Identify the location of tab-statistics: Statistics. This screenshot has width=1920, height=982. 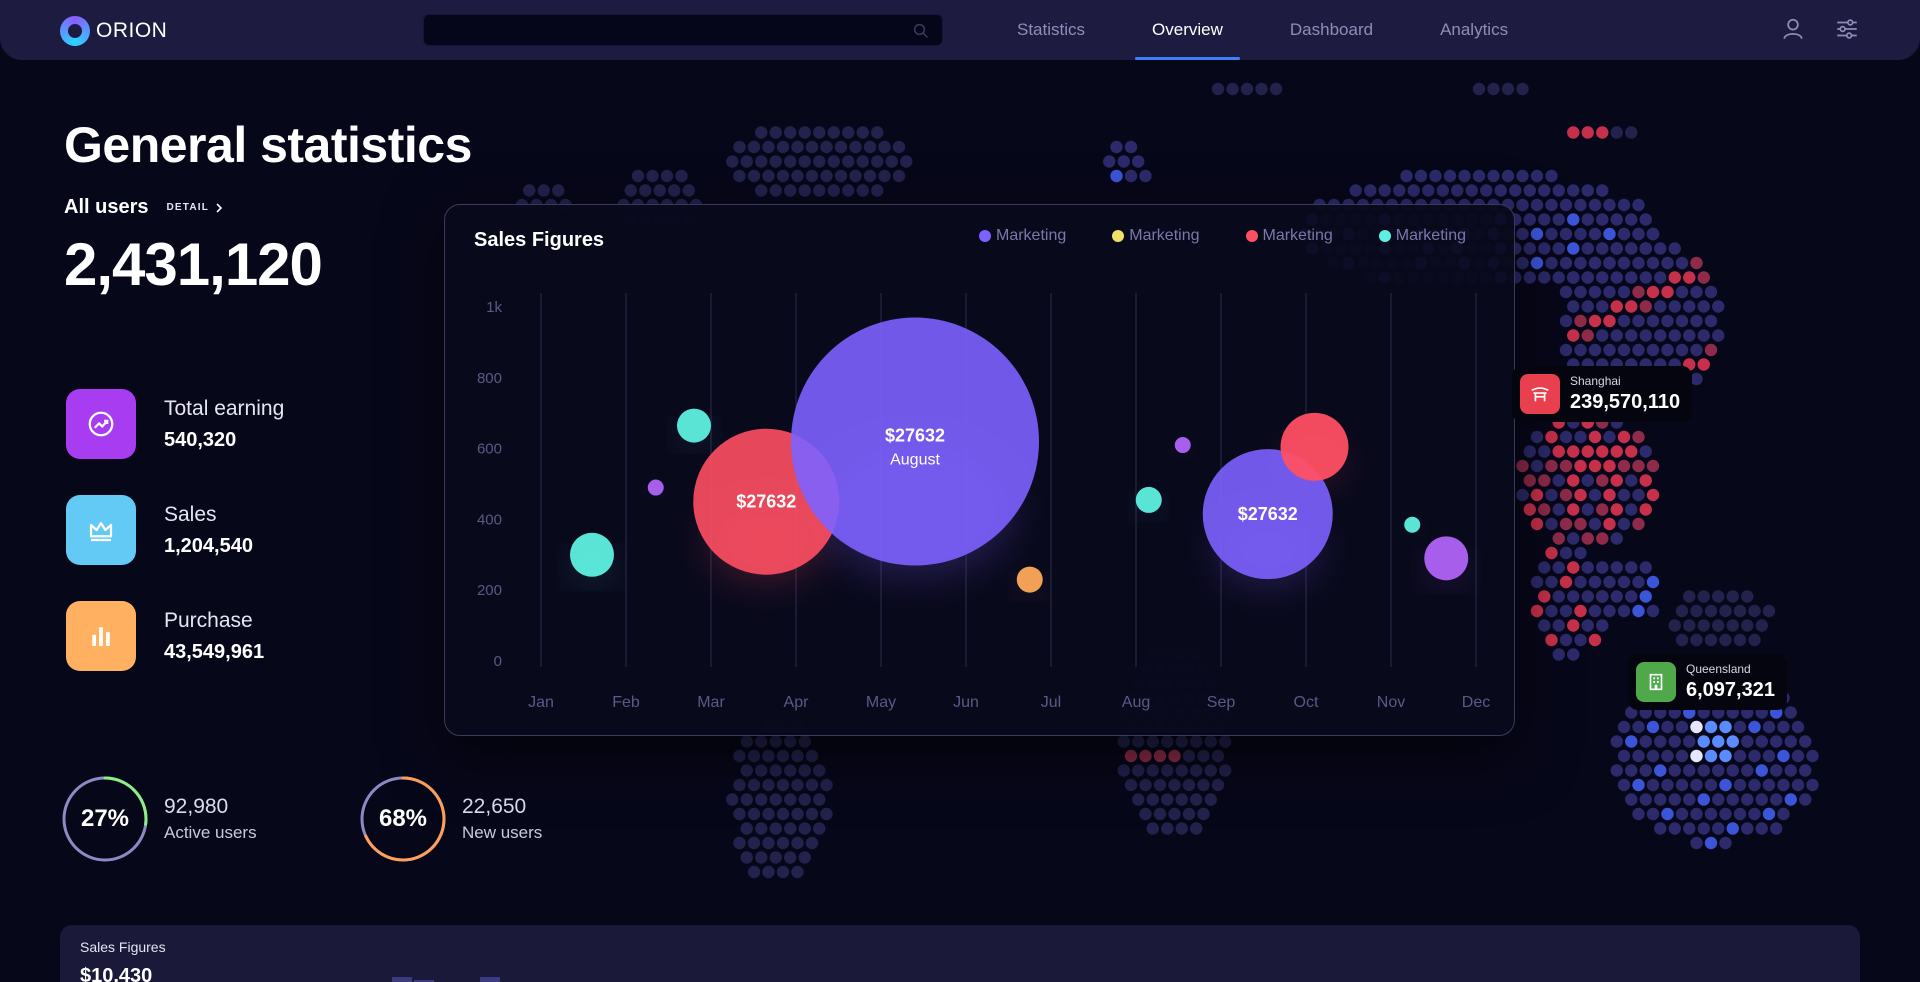
(1051, 29).